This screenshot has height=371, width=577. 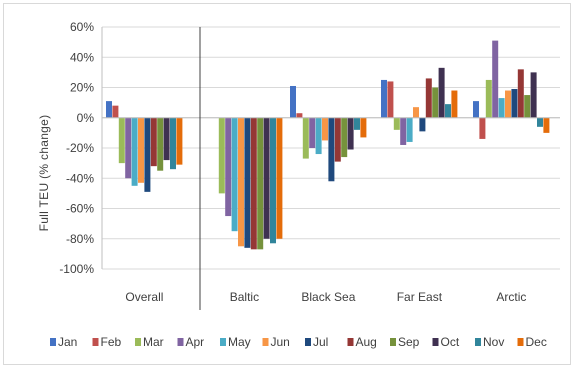 What do you see at coordinates (82, 88) in the screenshot?
I see `y-tick-label: 20%` at bounding box center [82, 88].